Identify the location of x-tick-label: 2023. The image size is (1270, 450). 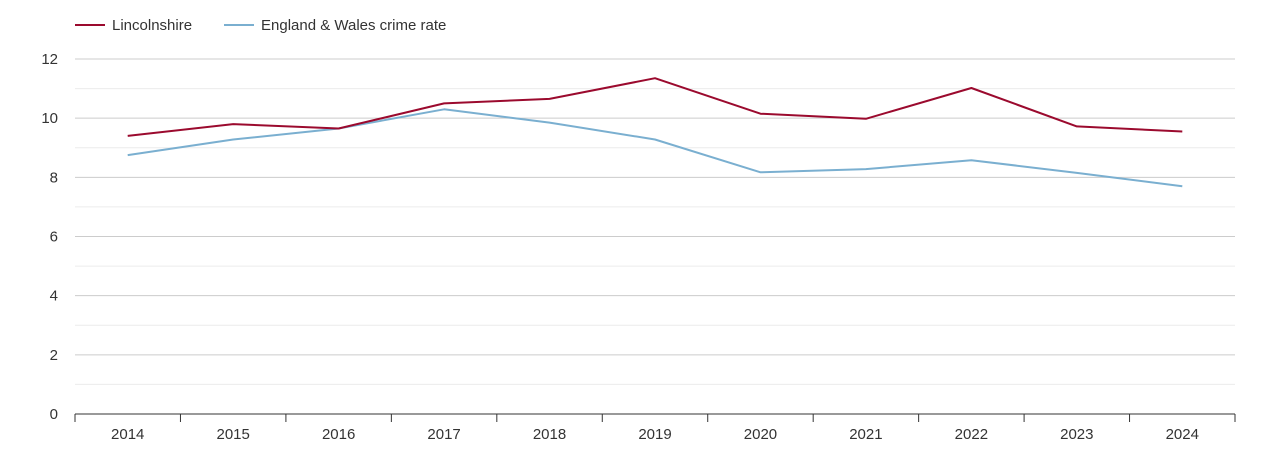
(1076, 434).